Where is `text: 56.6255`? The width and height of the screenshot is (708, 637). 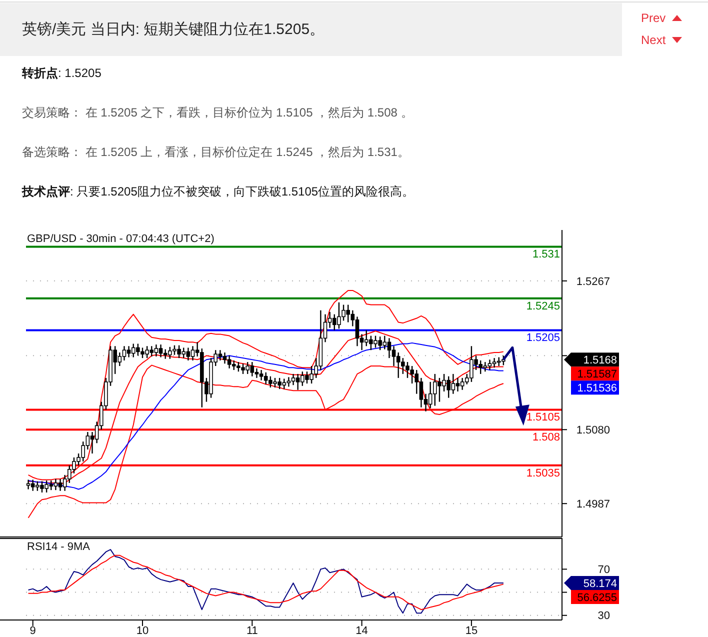 text: 56.6255 is located at coordinates (597, 598).